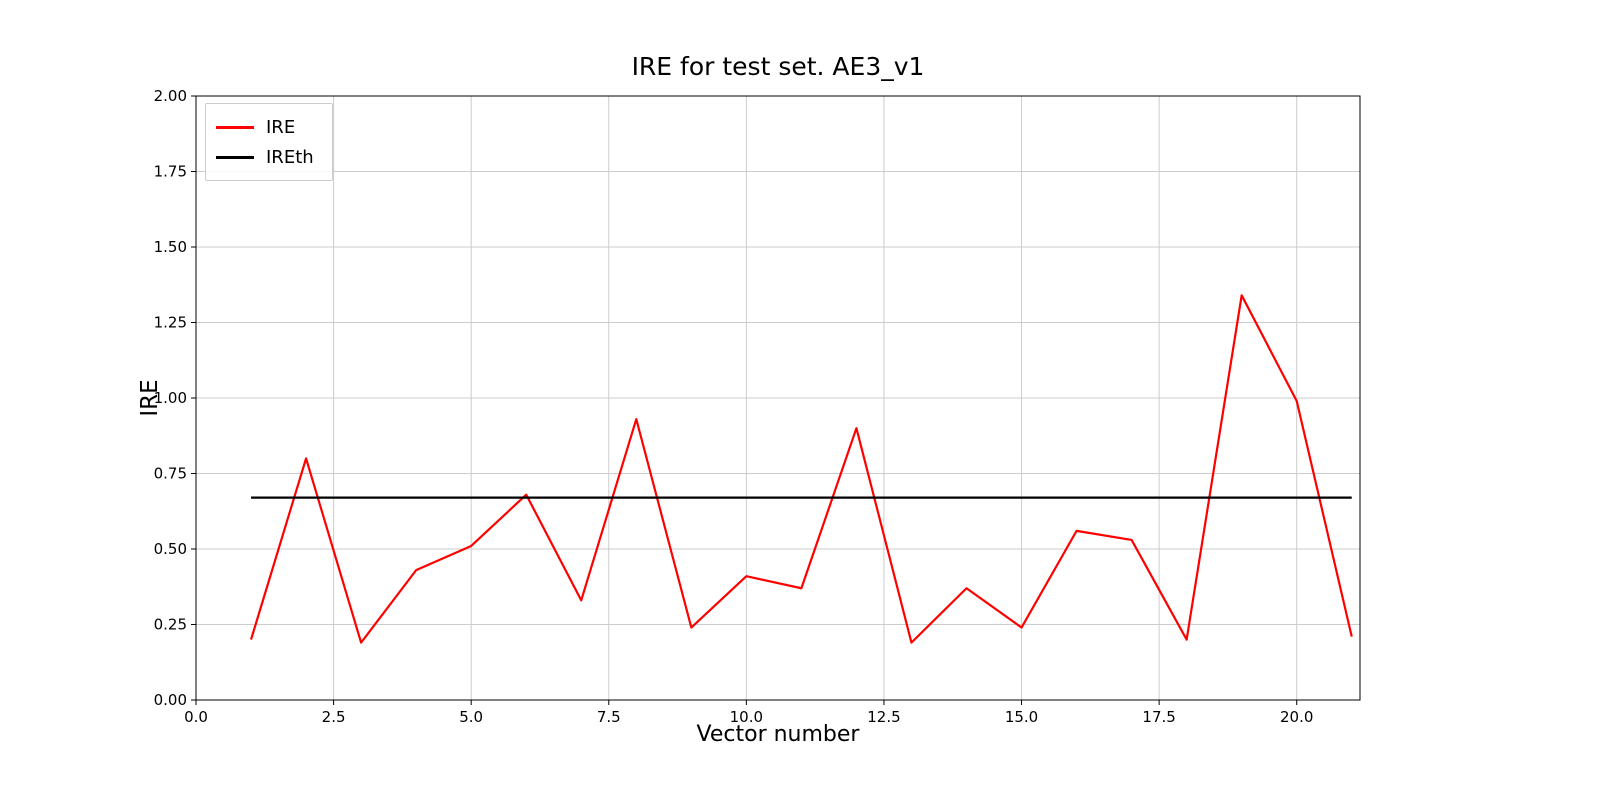 Image resolution: width=1600 pixels, height=800 pixels. I want to click on legend-entry-ireth: IREth, so click(265, 157).